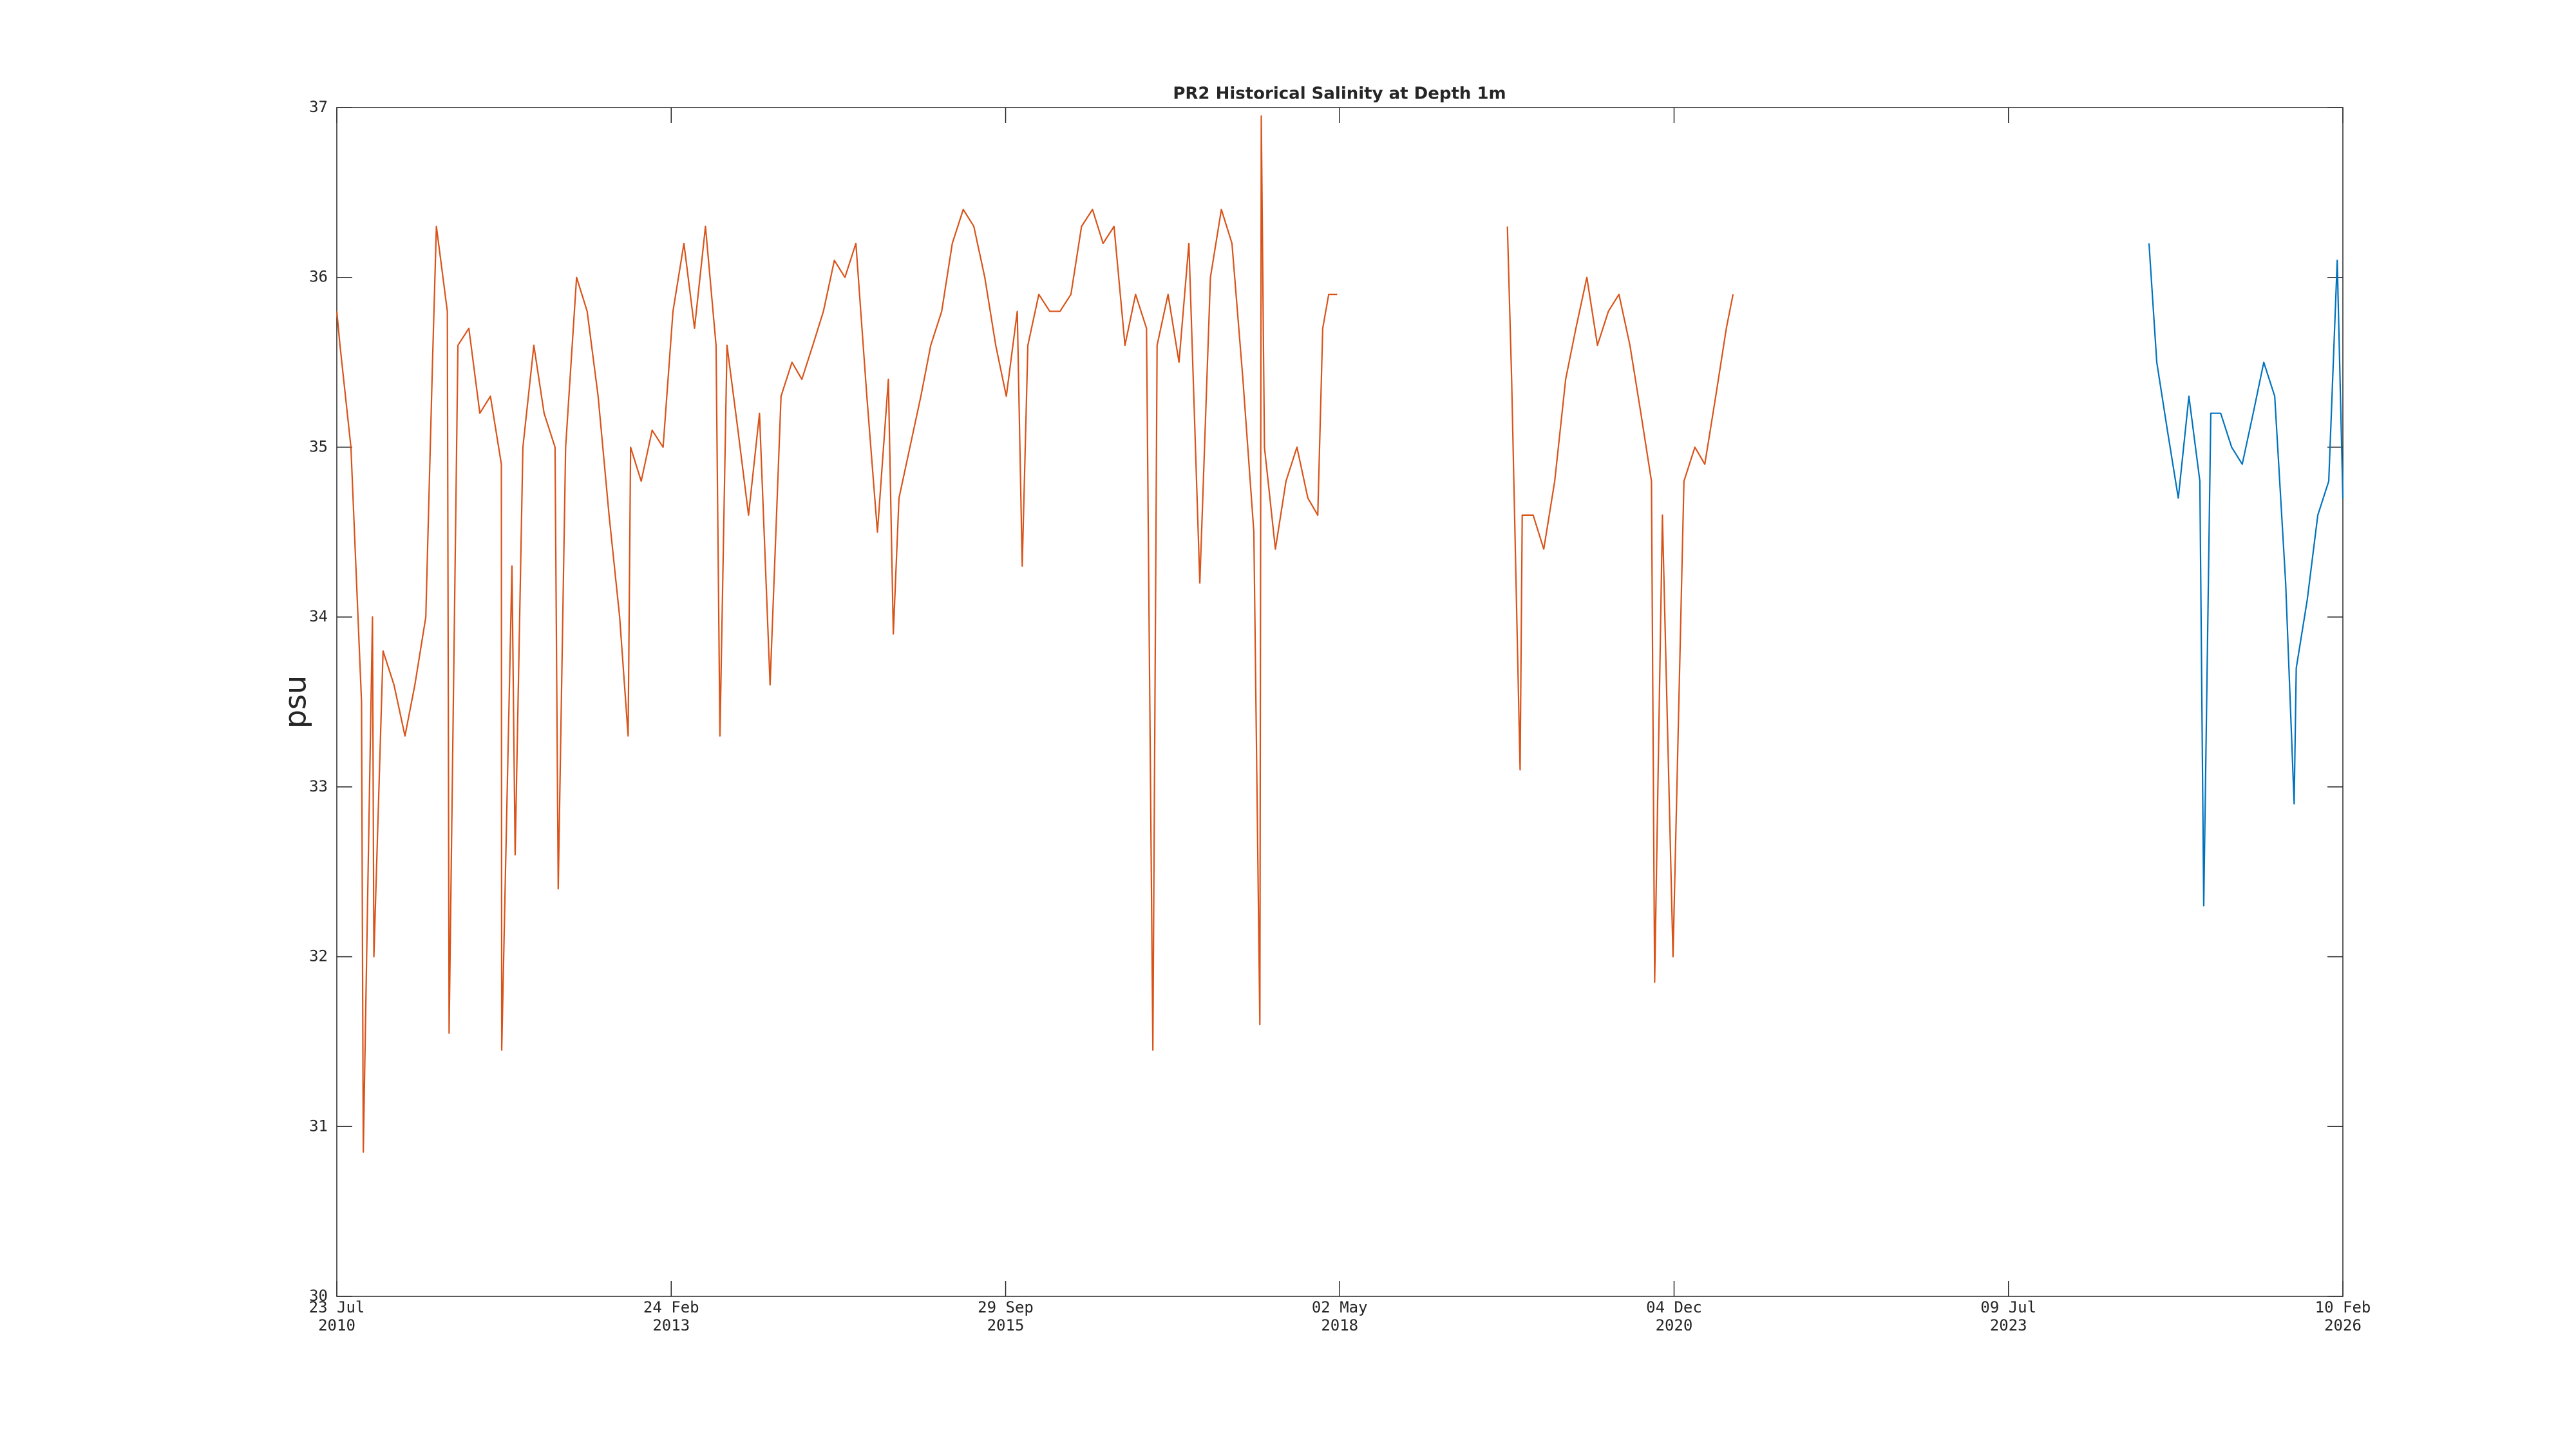 This screenshot has width=2576, height=1449. I want to click on x-tick-label: 24 Feb, so click(671, 1307).